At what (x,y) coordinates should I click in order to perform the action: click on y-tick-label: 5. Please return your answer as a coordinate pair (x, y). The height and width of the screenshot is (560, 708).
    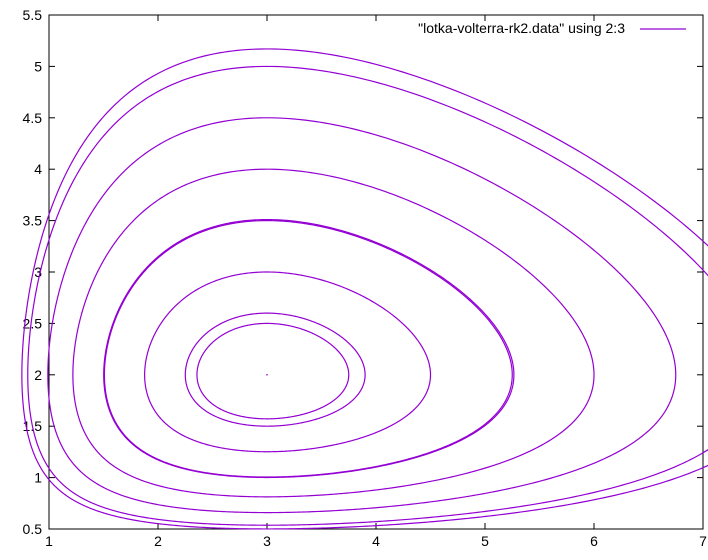
    Looking at the image, I should click on (38, 66).